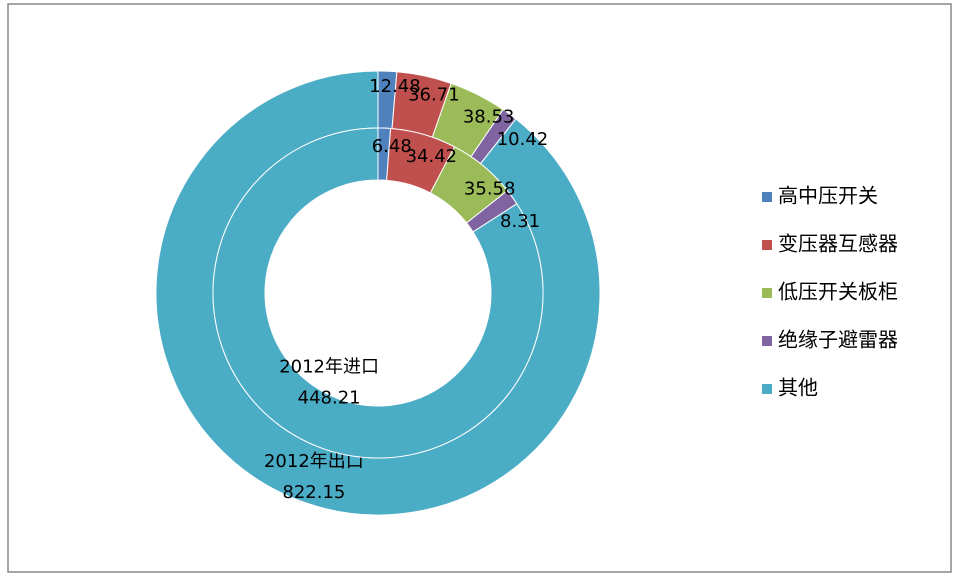 This screenshot has height=577, width=956. What do you see at coordinates (520, 221) in the screenshot?
I see `data-label: 8.31` at bounding box center [520, 221].